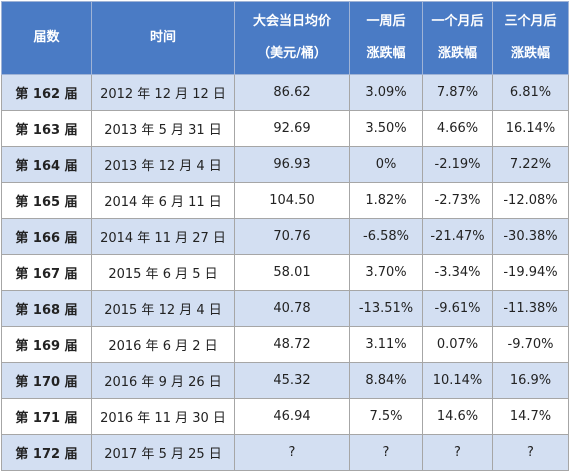 This screenshot has width=570, height=474. I want to click on data-cell: 2012 年 12 月 12 日, so click(163, 92).